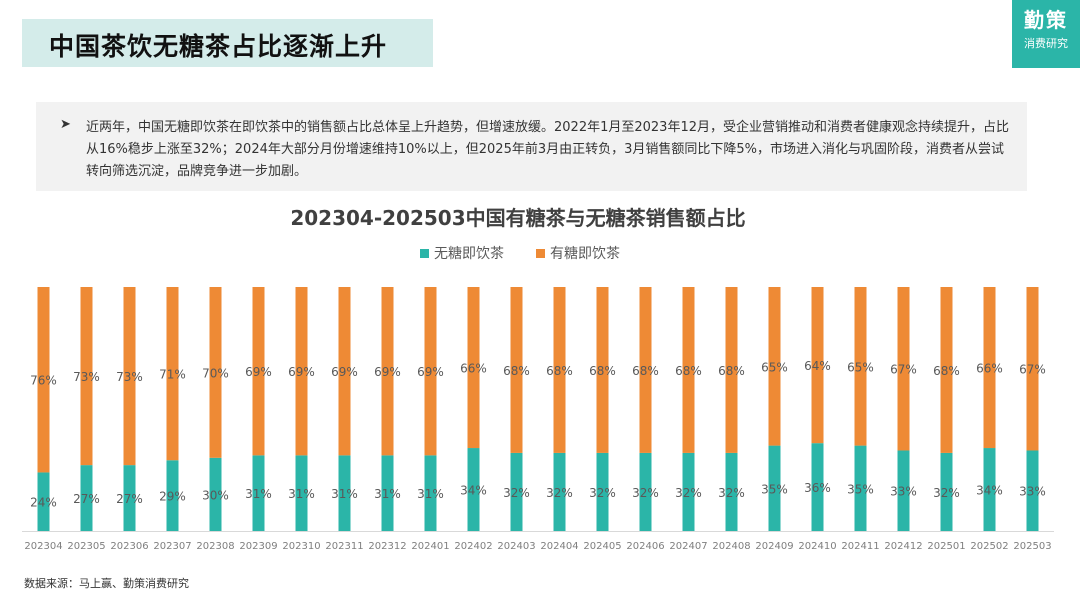  What do you see at coordinates (43, 381) in the screenshot?
I see `sugared-label-202304: 76%` at bounding box center [43, 381].